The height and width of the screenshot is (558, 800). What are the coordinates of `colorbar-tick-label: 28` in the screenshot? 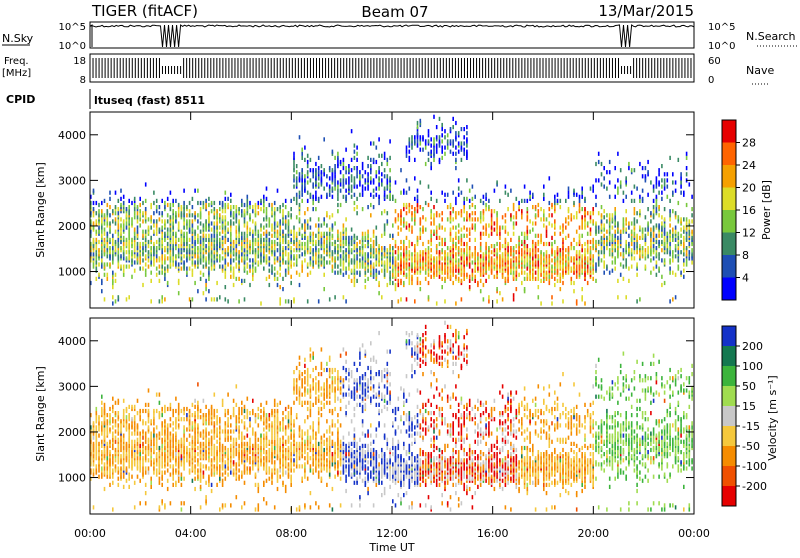 It's located at (749, 143).